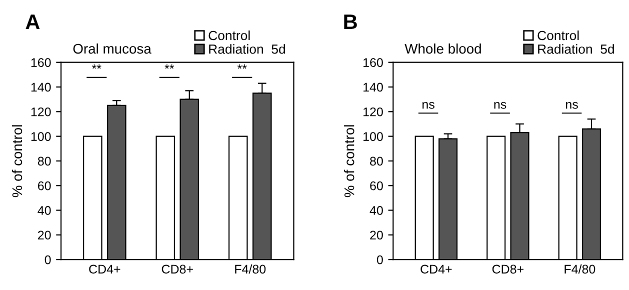 The width and height of the screenshot is (629, 290). Describe the element at coordinates (112, 48) in the screenshot. I see `chart-subtitle: Oral mucosa` at that location.